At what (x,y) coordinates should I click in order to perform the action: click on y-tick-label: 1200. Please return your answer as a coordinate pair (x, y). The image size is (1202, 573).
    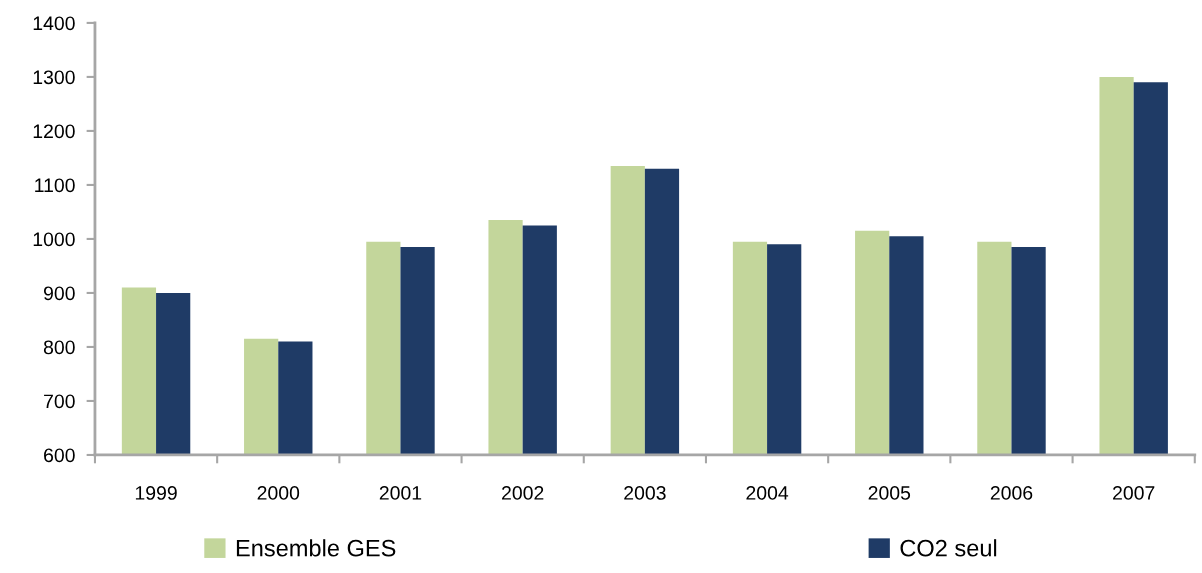
    Looking at the image, I should click on (54, 131).